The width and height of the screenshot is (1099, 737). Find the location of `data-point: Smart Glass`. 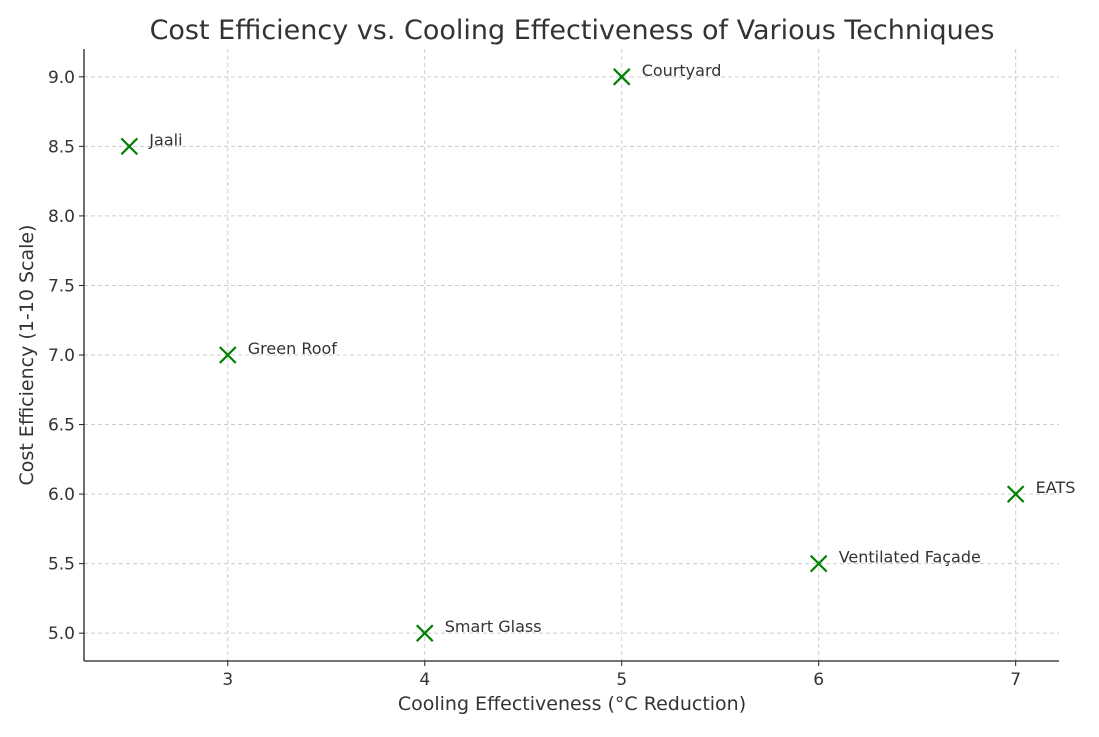

data-point: Smart Glass is located at coordinates (478, 629).